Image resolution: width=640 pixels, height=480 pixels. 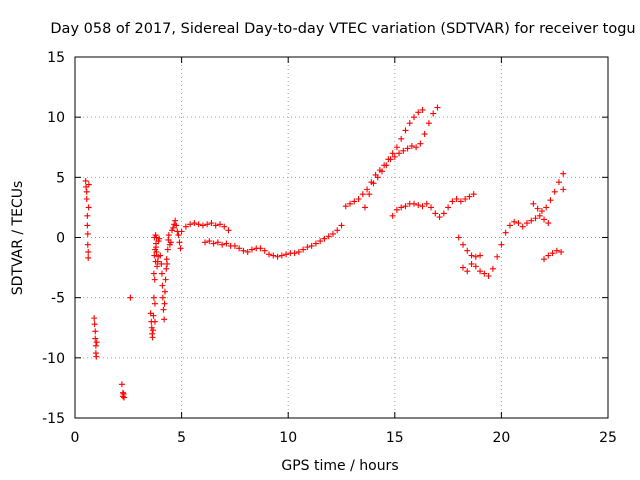 What do you see at coordinates (56, 118) in the screenshot?
I see `y-tick-label: 10` at bounding box center [56, 118].